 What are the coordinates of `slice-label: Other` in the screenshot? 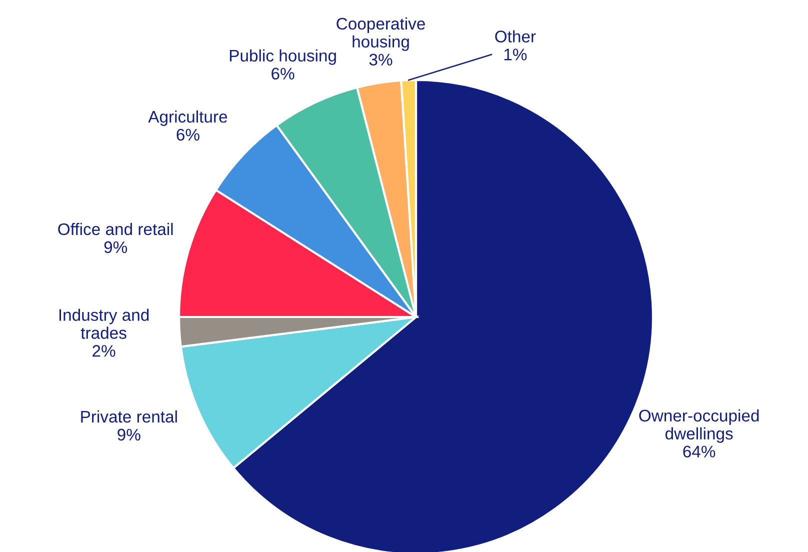 It's located at (515, 36).